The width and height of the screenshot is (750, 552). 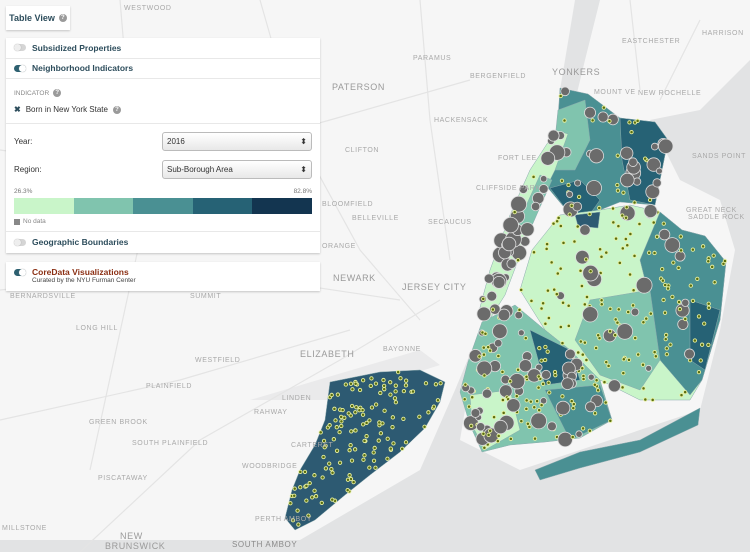 I want to click on table-view-button: Table View ?, so click(x=38, y=18).